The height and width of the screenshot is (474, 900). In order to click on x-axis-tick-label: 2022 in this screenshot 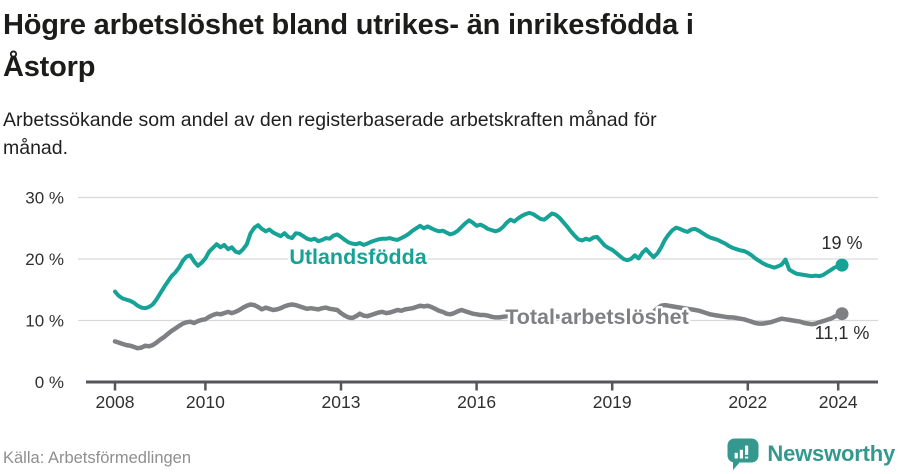, I will do `click(747, 402)`.